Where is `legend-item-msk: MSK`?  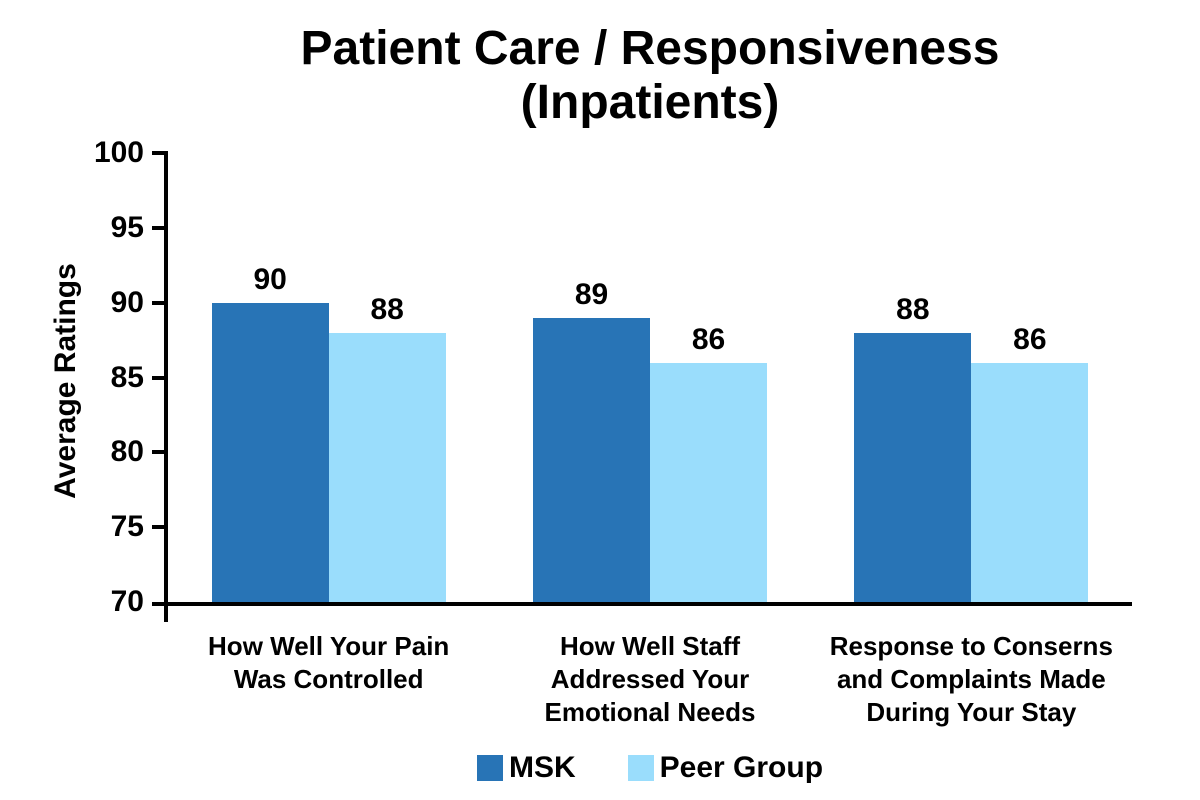
legend-item-msk: MSK is located at coordinates (526, 767).